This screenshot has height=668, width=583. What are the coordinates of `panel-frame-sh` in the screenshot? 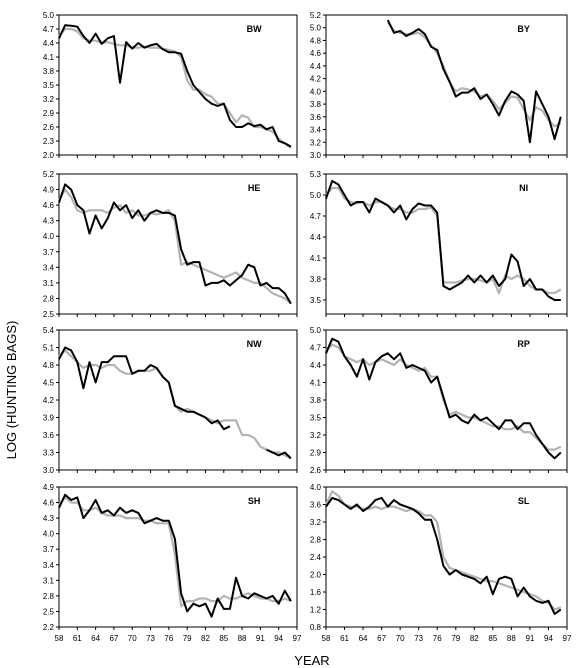 It's located at (178, 557).